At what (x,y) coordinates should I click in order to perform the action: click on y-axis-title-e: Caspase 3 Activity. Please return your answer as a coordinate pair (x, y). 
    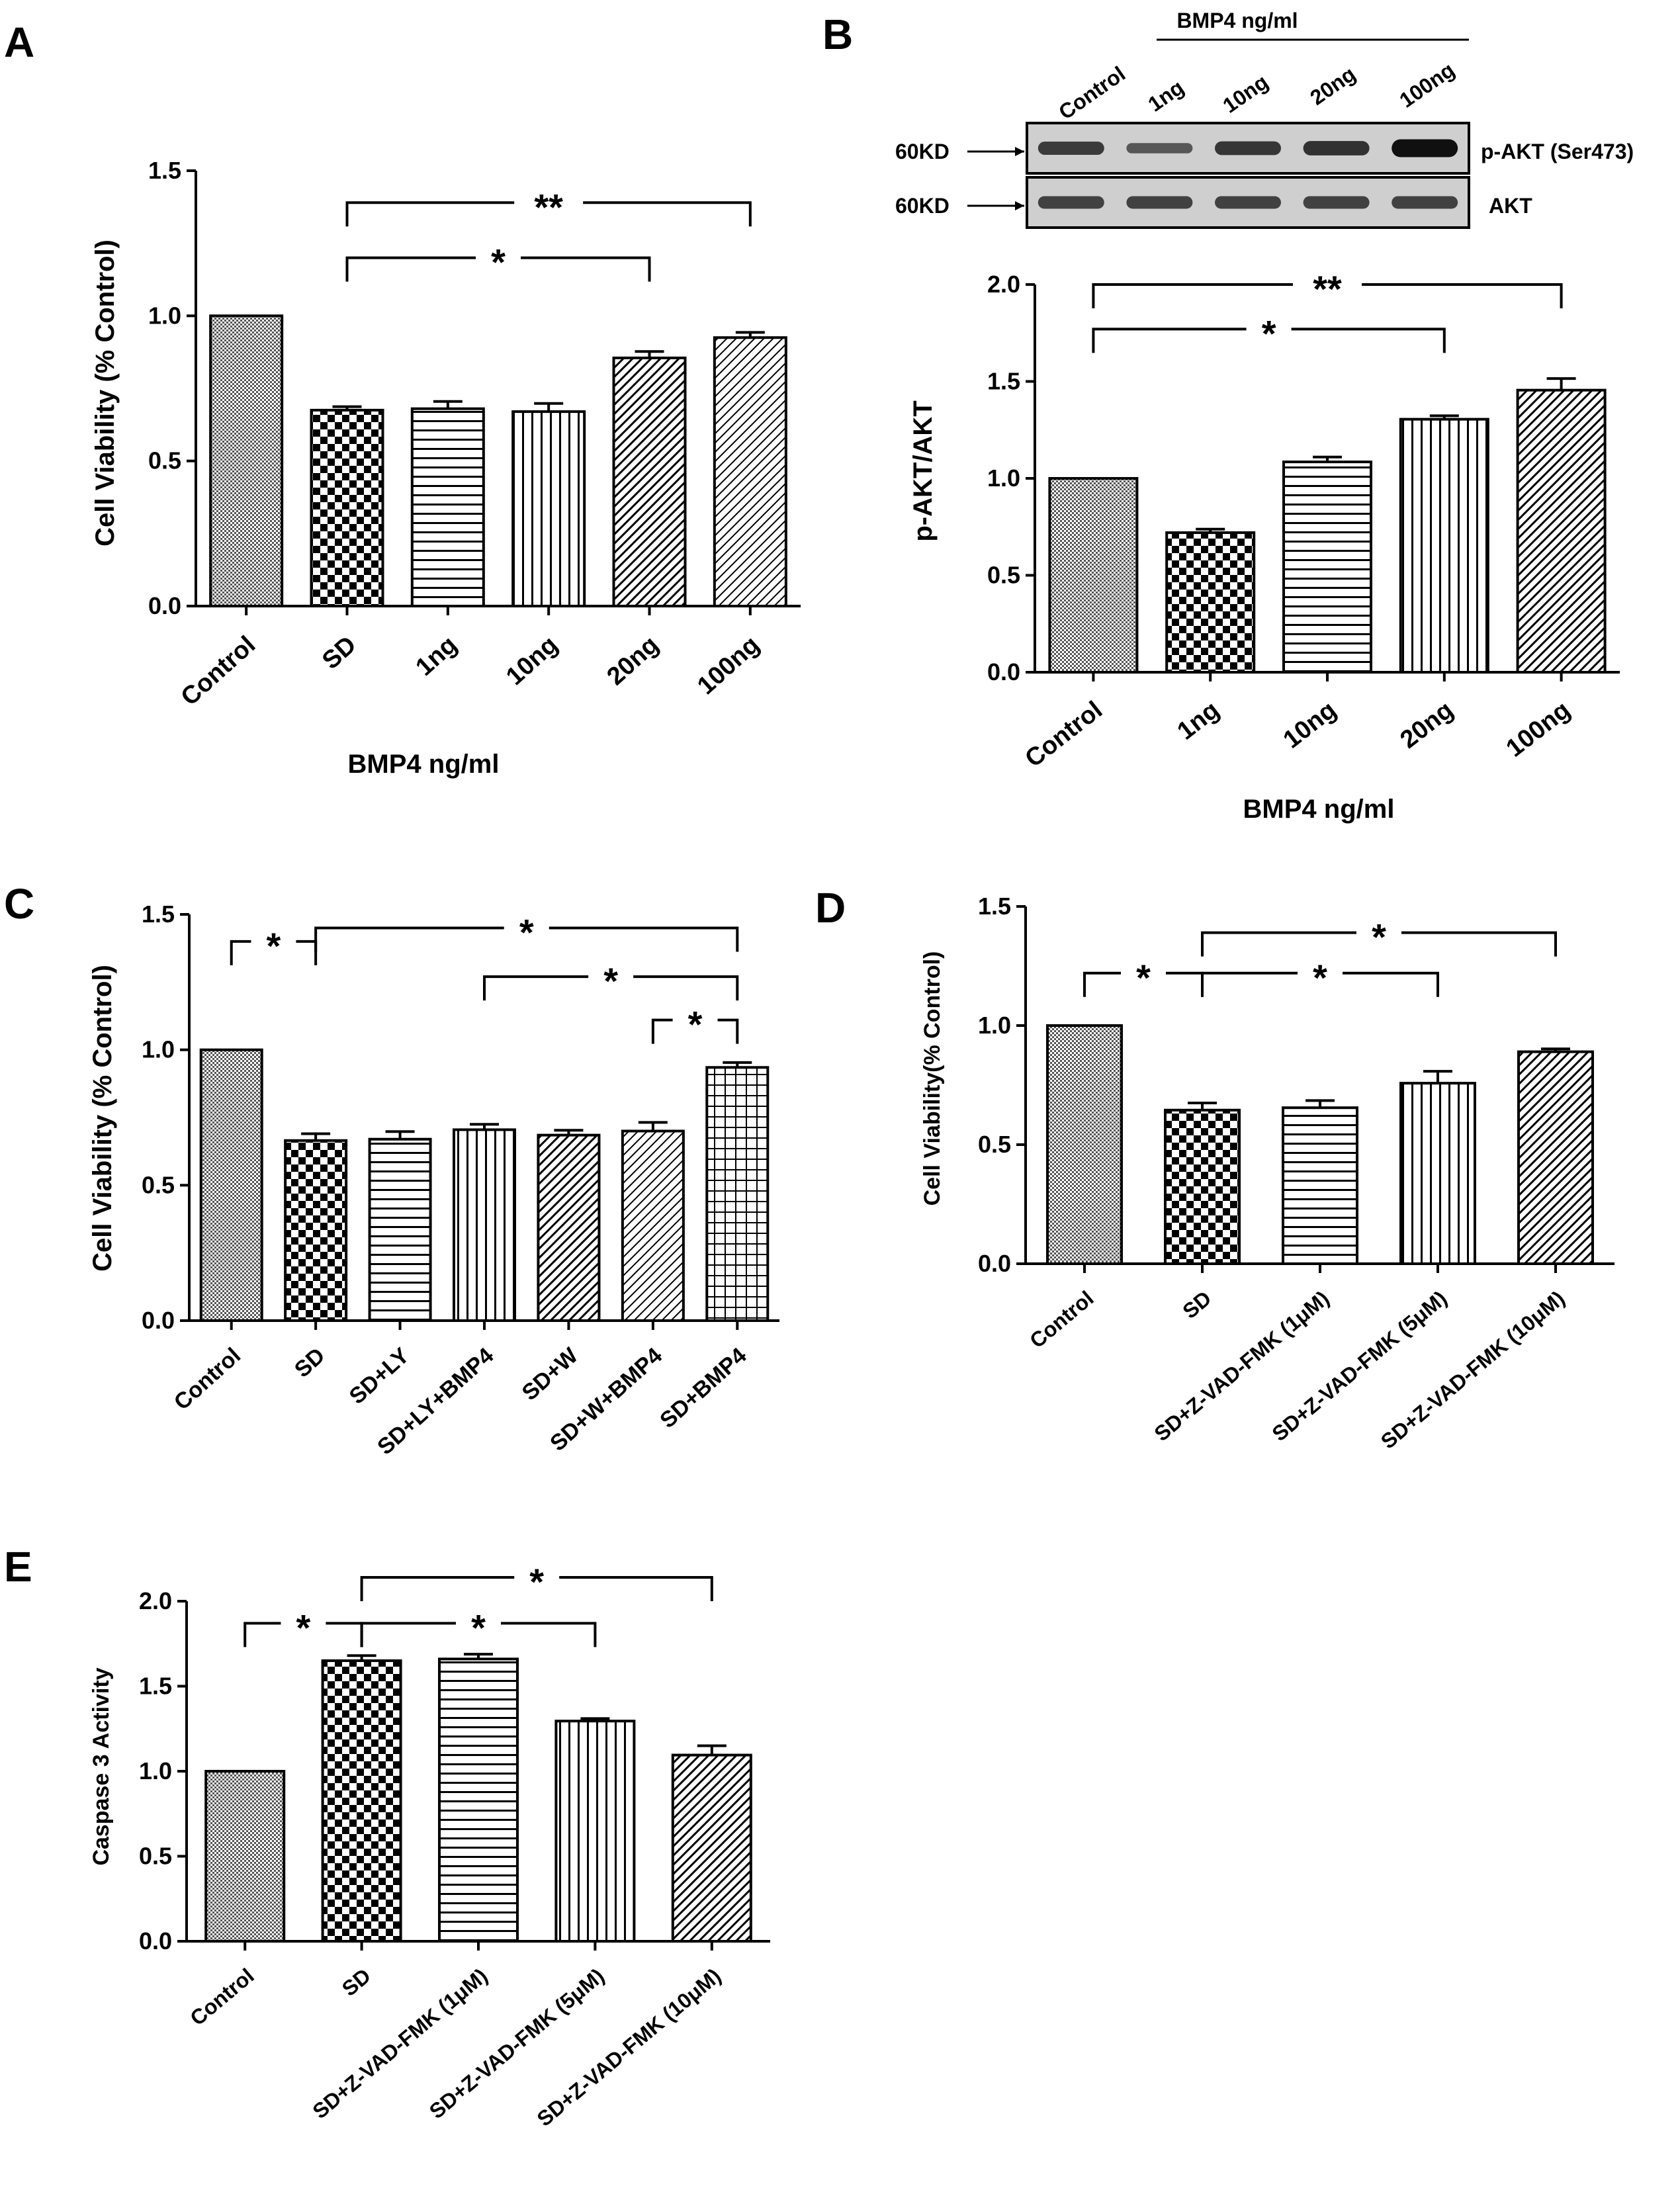
    Looking at the image, I should click on (102, 1766).